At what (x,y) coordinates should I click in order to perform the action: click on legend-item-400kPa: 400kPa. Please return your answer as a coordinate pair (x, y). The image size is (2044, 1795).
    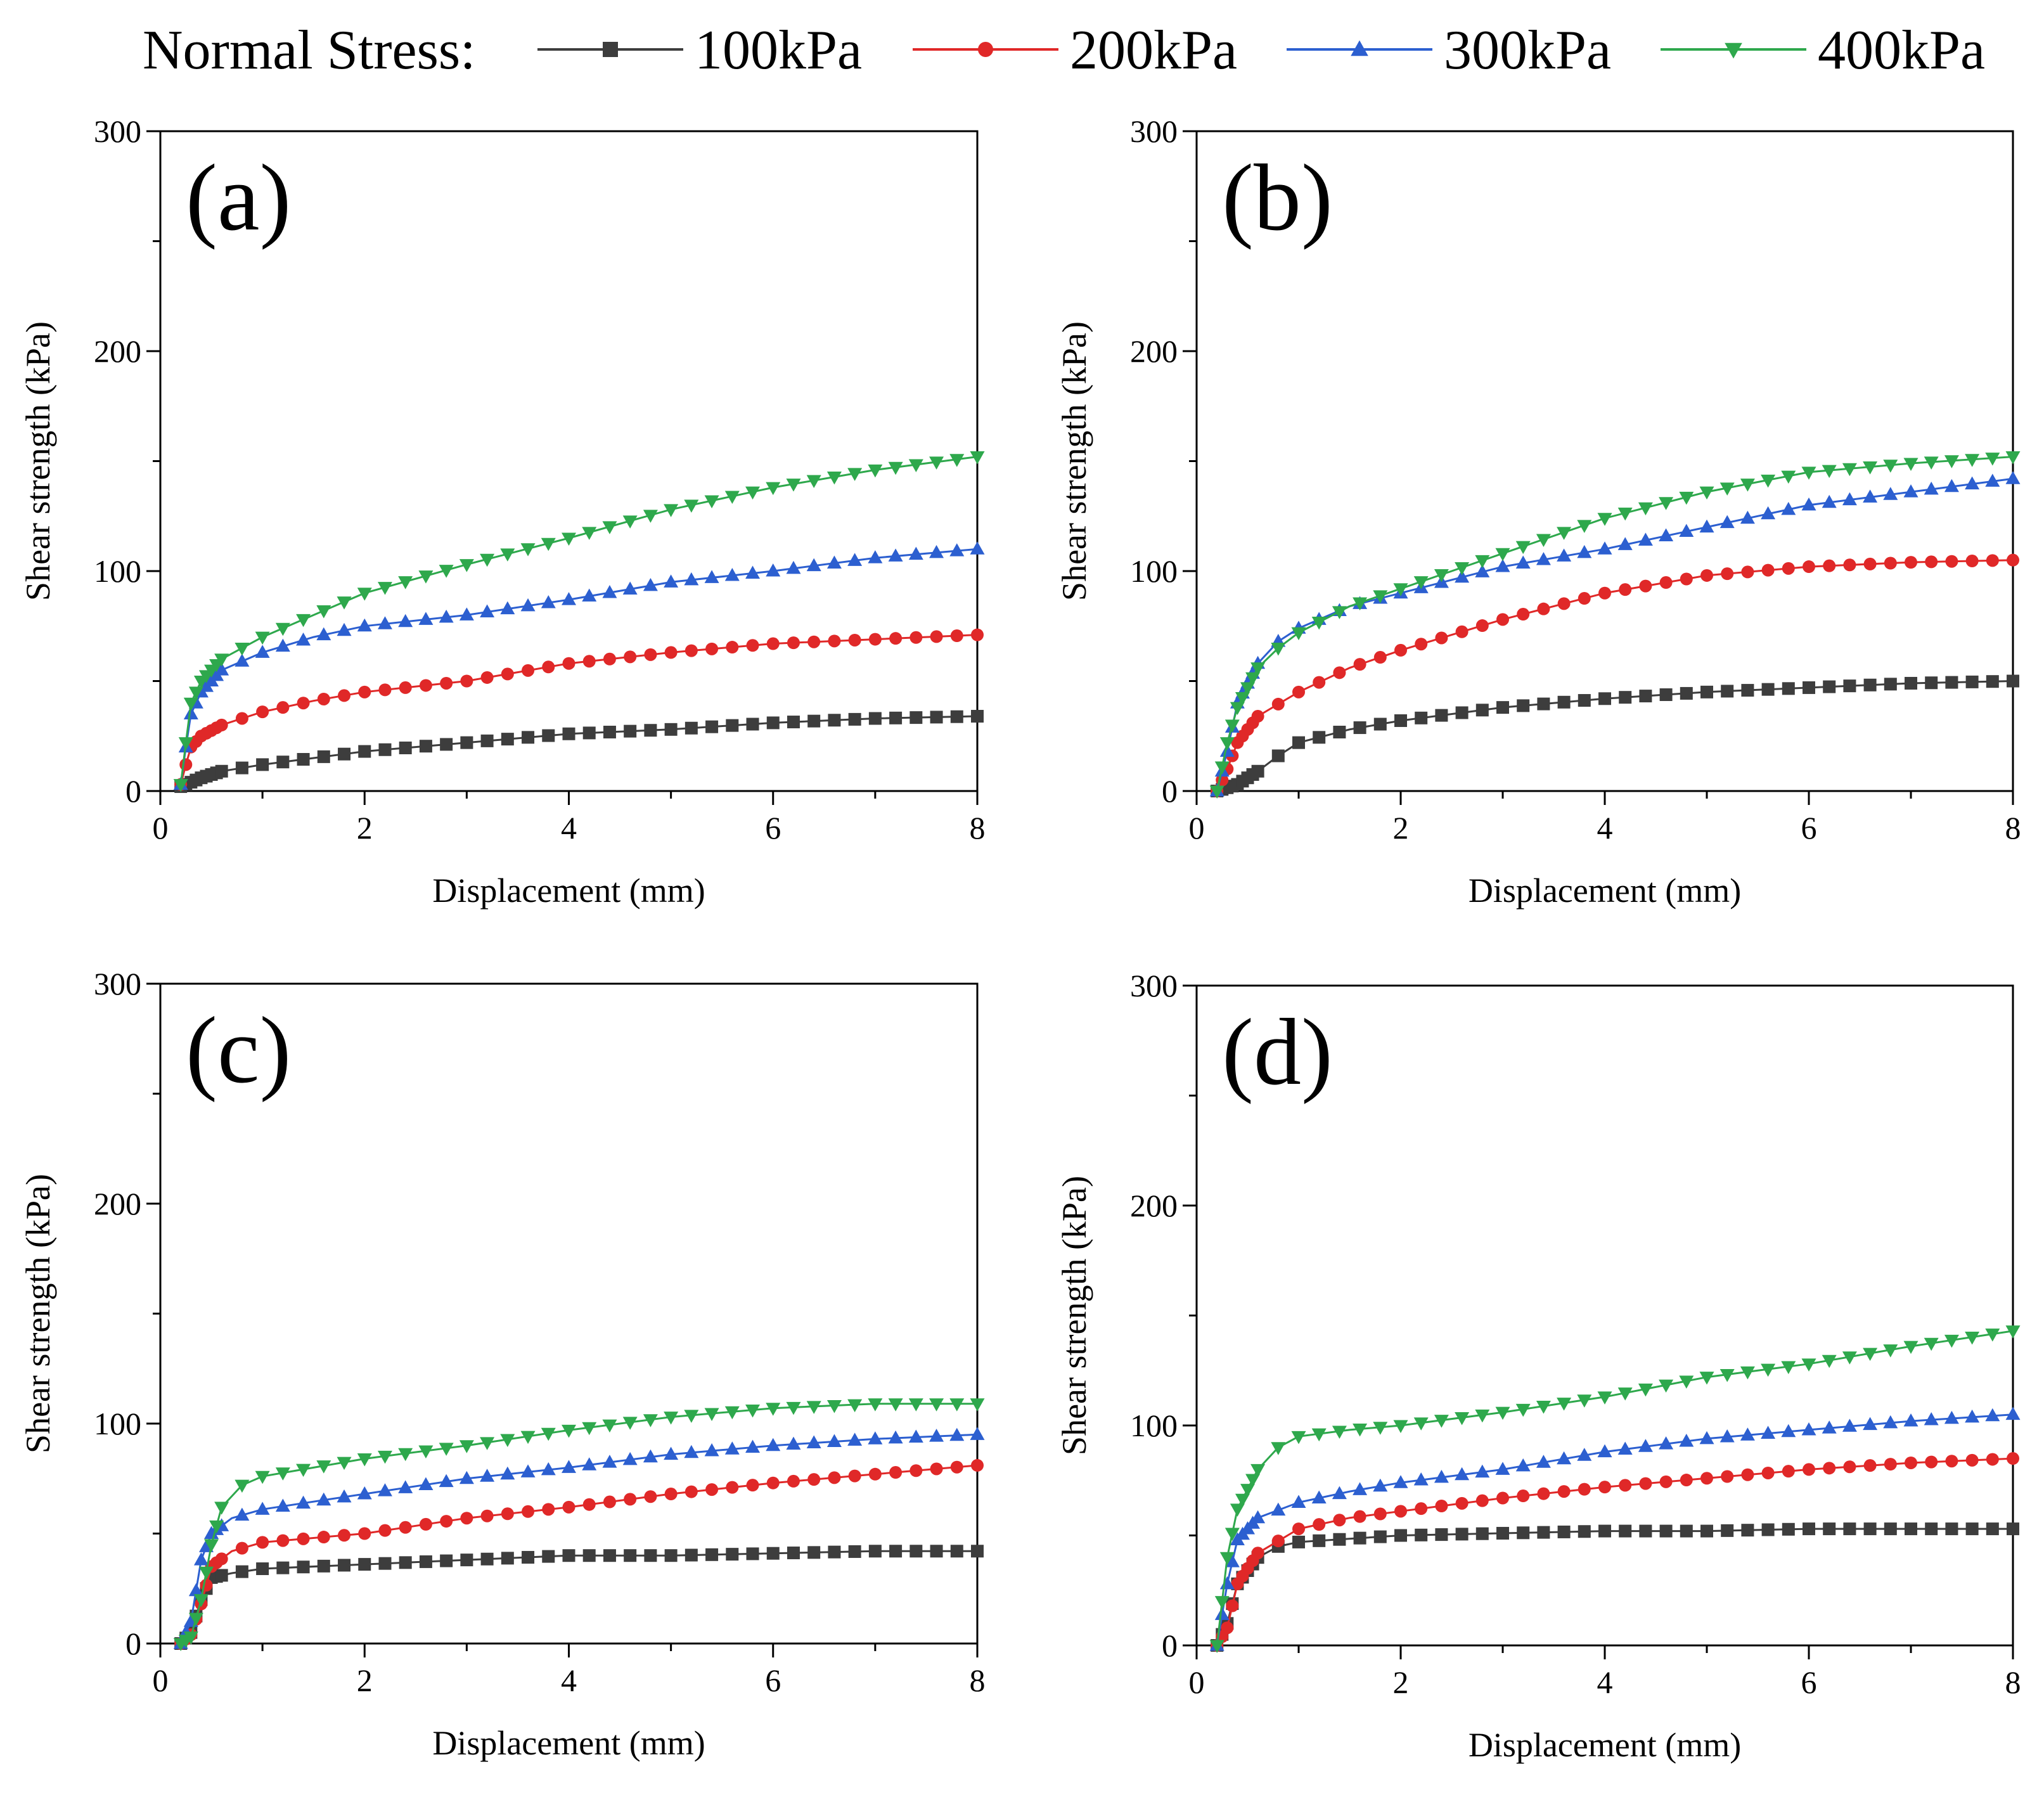
    Looking at the image, I should click on (1823, 50).